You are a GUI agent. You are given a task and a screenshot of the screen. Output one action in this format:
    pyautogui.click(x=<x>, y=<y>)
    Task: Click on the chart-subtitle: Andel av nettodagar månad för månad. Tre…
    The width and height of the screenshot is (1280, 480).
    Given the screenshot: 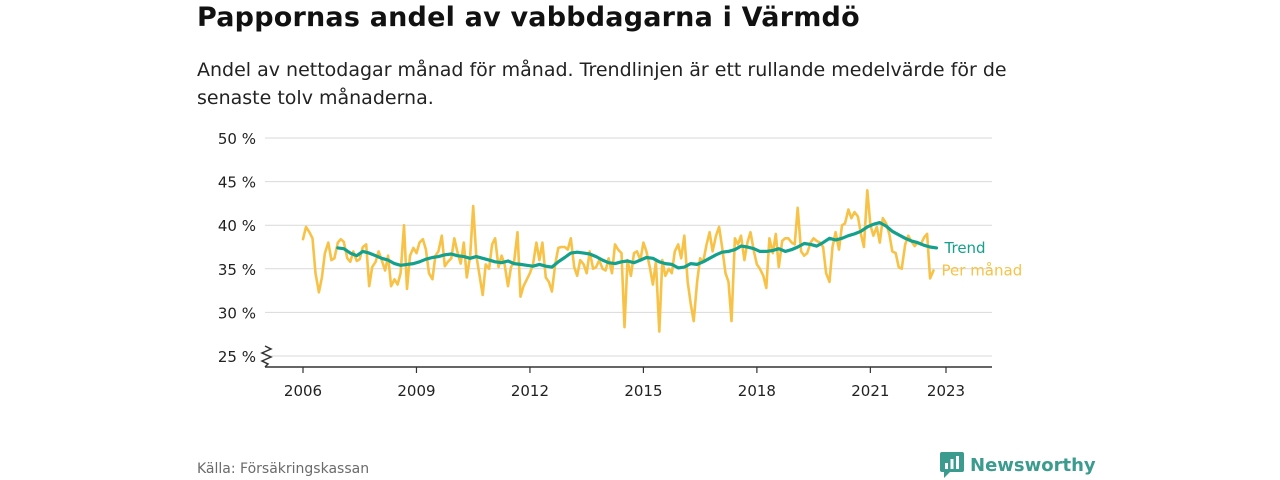 What is the action you would take?
    pyautogui.click(x=602, y=84)
    